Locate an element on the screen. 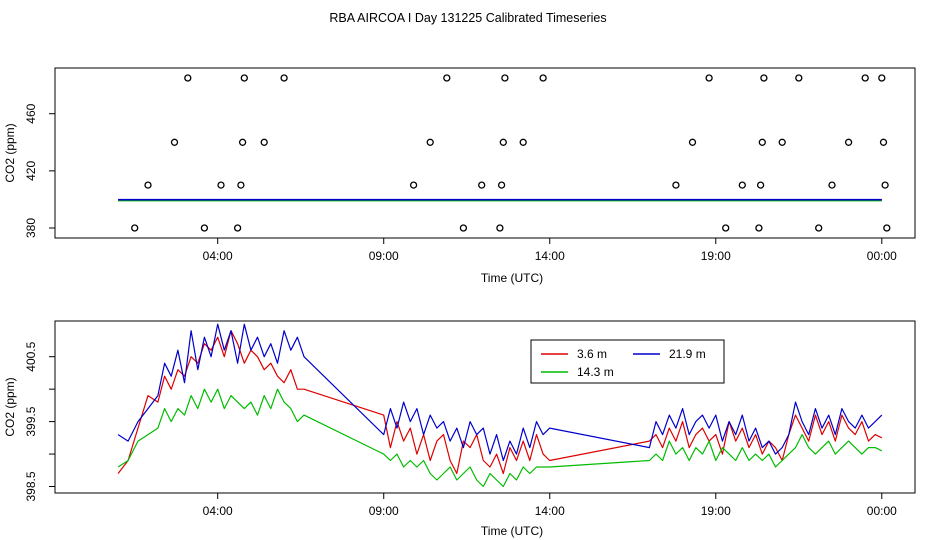  y-tick-label: 420 is located at coordinates (31, 171).